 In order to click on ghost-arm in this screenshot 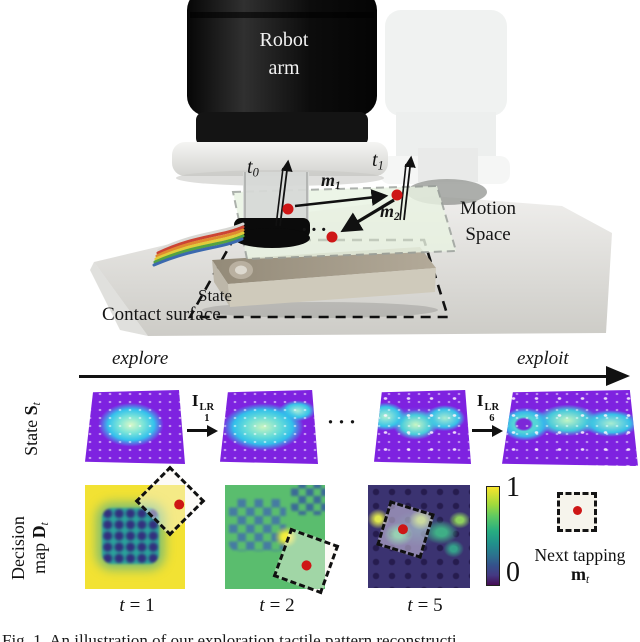, I will do `click(445, 107)`.